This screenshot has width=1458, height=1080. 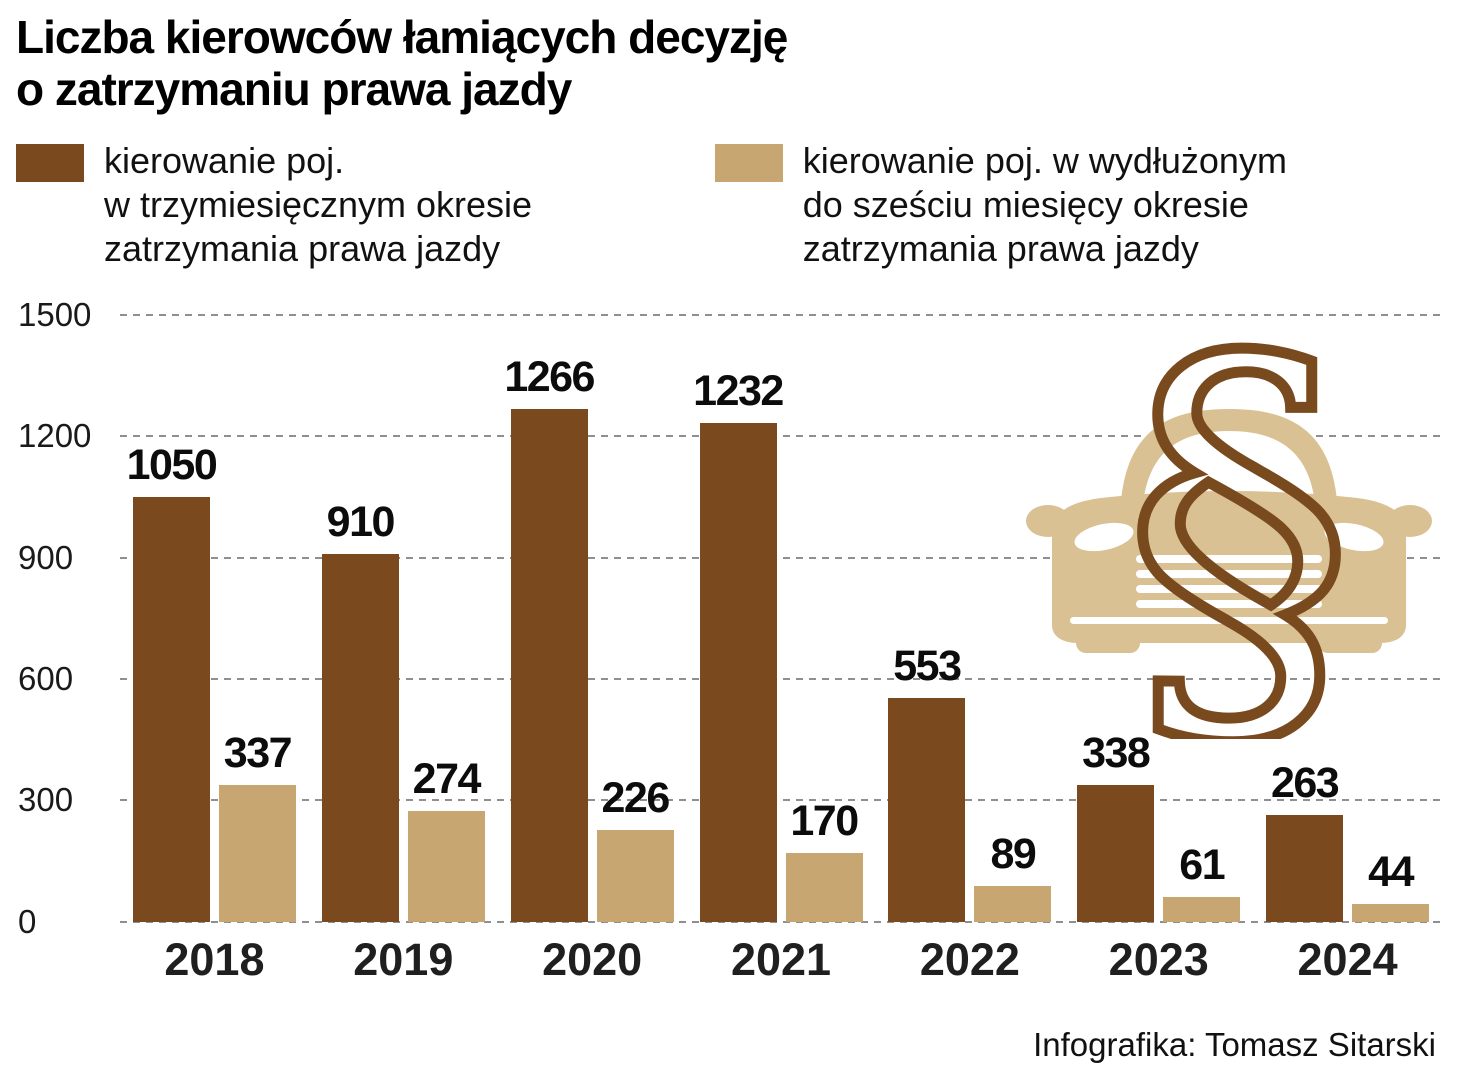 What do you see at coordinates (446, 618) in the screenshot?
I see `bar-column: 274` at bounding box center [446, 618].